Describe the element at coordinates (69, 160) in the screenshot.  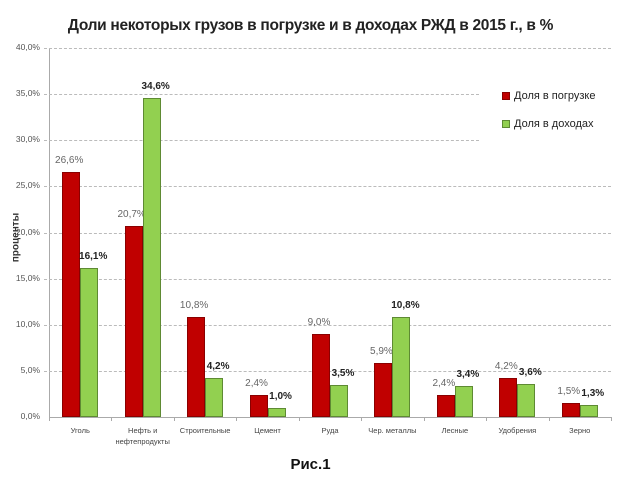
I see `data-label: 26,6%` at that location.